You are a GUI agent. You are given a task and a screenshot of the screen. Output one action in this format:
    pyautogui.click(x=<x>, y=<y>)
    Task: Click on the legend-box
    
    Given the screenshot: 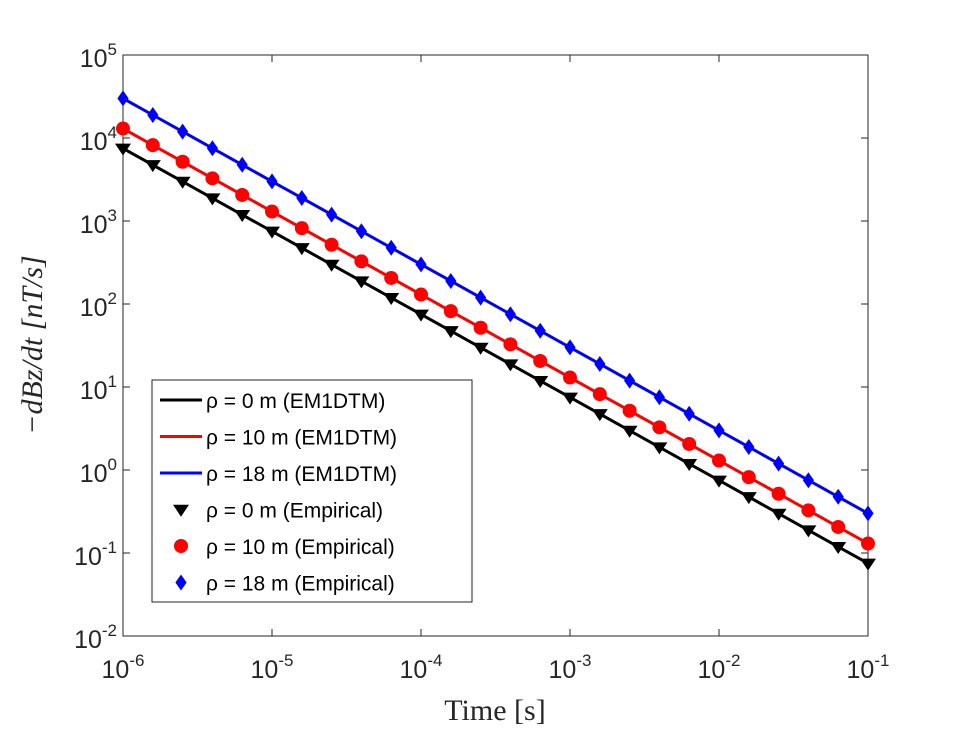 What is the action you would take?
    pyautogui.click(x=312, y=491)
    